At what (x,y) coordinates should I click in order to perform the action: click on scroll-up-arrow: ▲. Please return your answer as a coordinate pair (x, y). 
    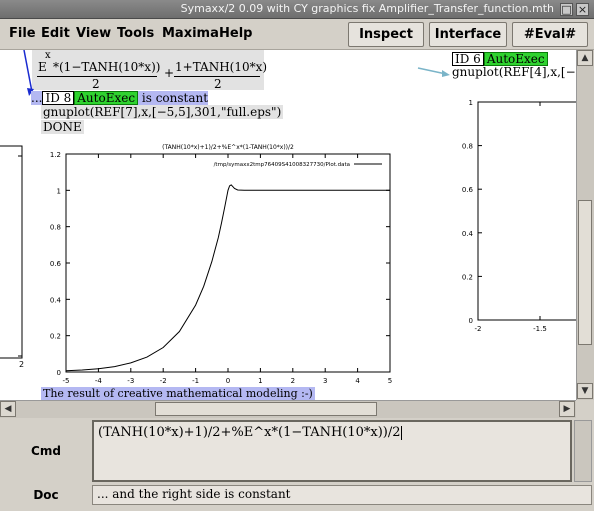
    Looking at the image, I should click on (585, 58).